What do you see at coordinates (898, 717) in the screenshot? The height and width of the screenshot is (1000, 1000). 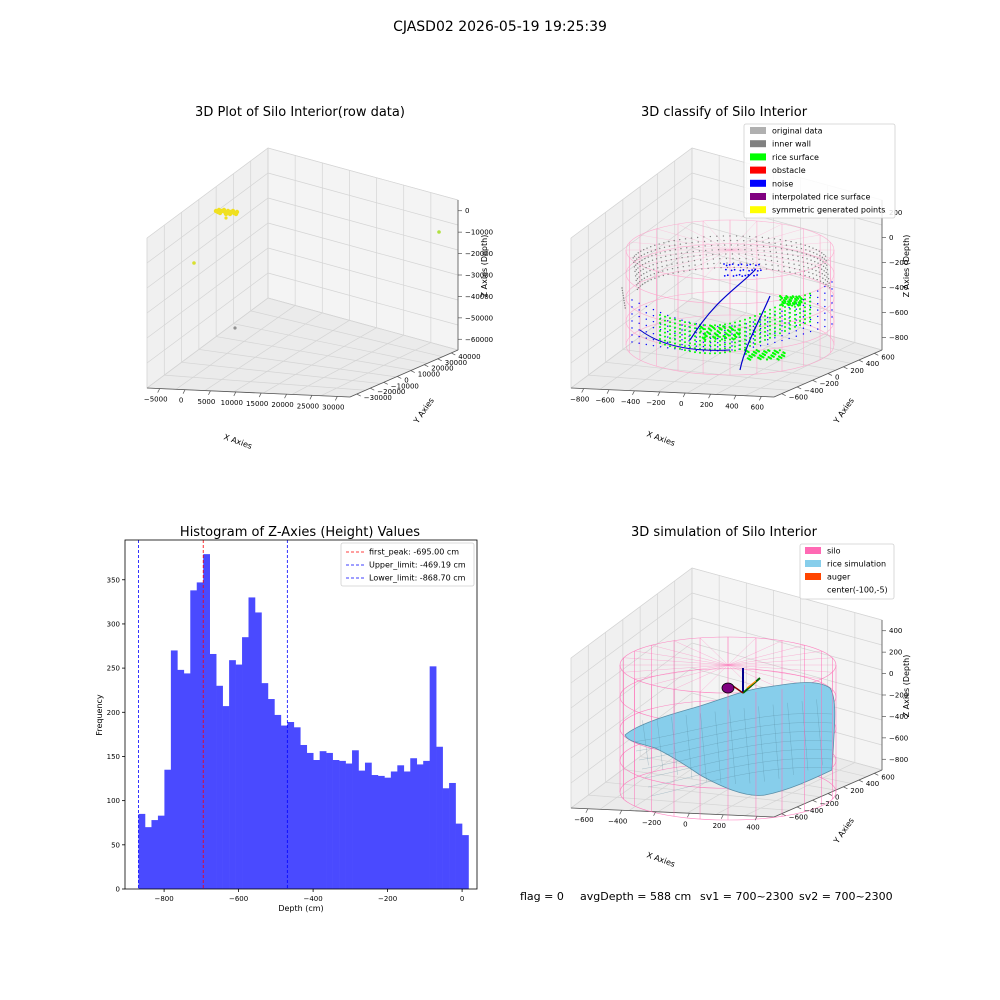 I see `z-tick-label: −400` at bounding box center [898, 717].